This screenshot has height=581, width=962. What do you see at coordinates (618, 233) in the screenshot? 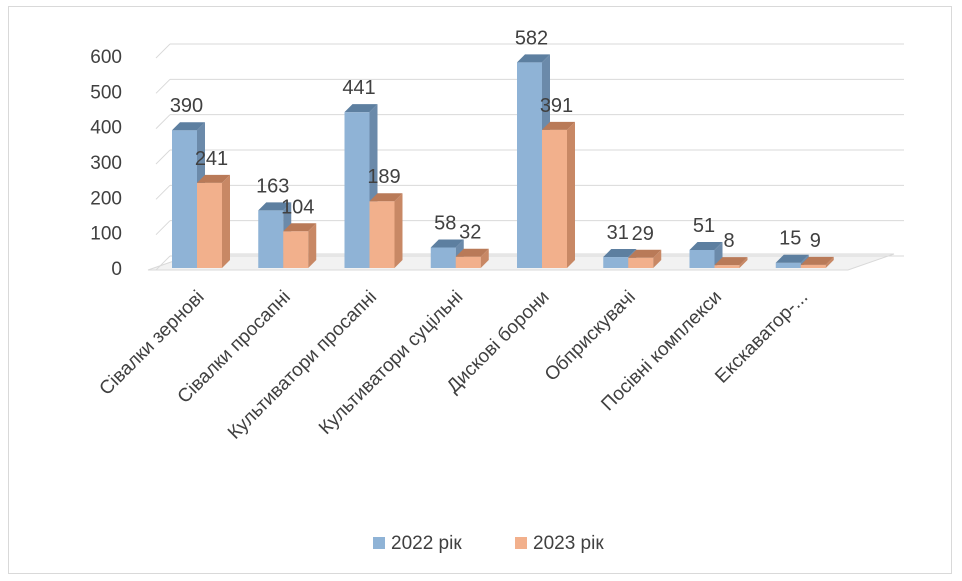
I see `data-label-5-0: 31` at bounding box center [618, 233].